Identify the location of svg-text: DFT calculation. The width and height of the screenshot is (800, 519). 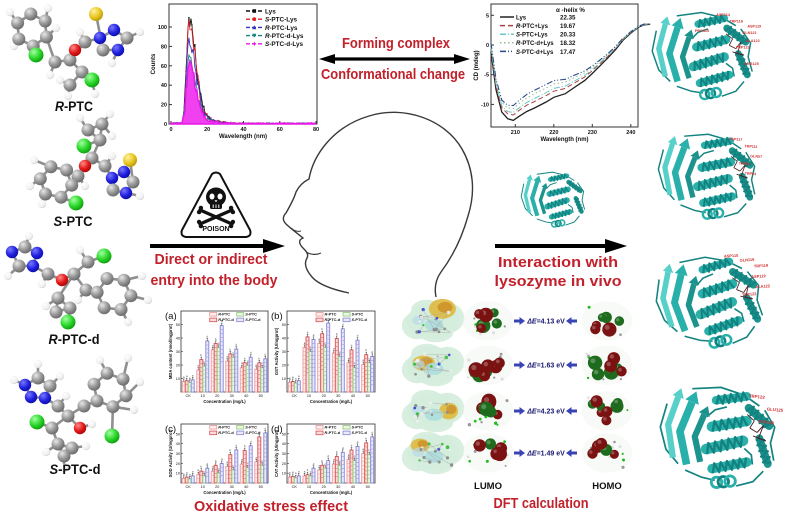
(541, 503).